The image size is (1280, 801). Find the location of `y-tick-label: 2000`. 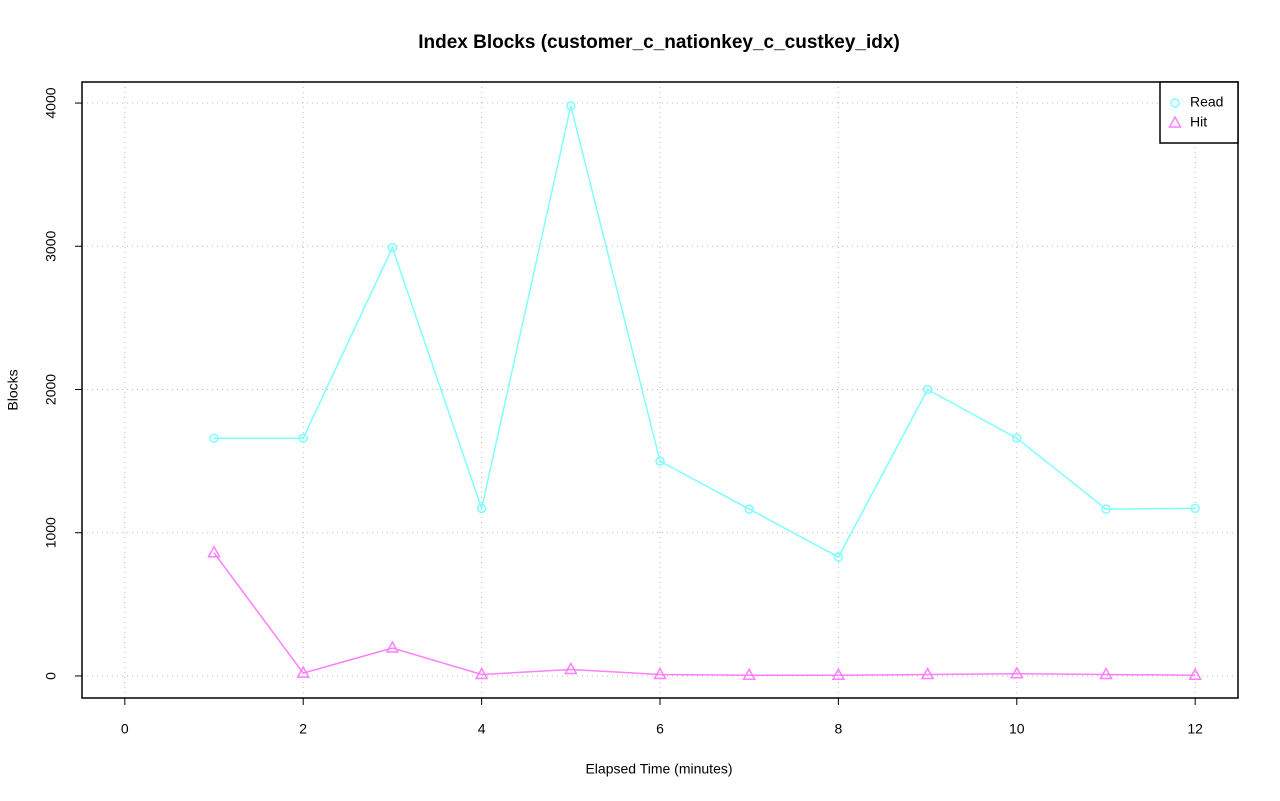

y-tick-label: 2000 is located at coordinates (51, 389).